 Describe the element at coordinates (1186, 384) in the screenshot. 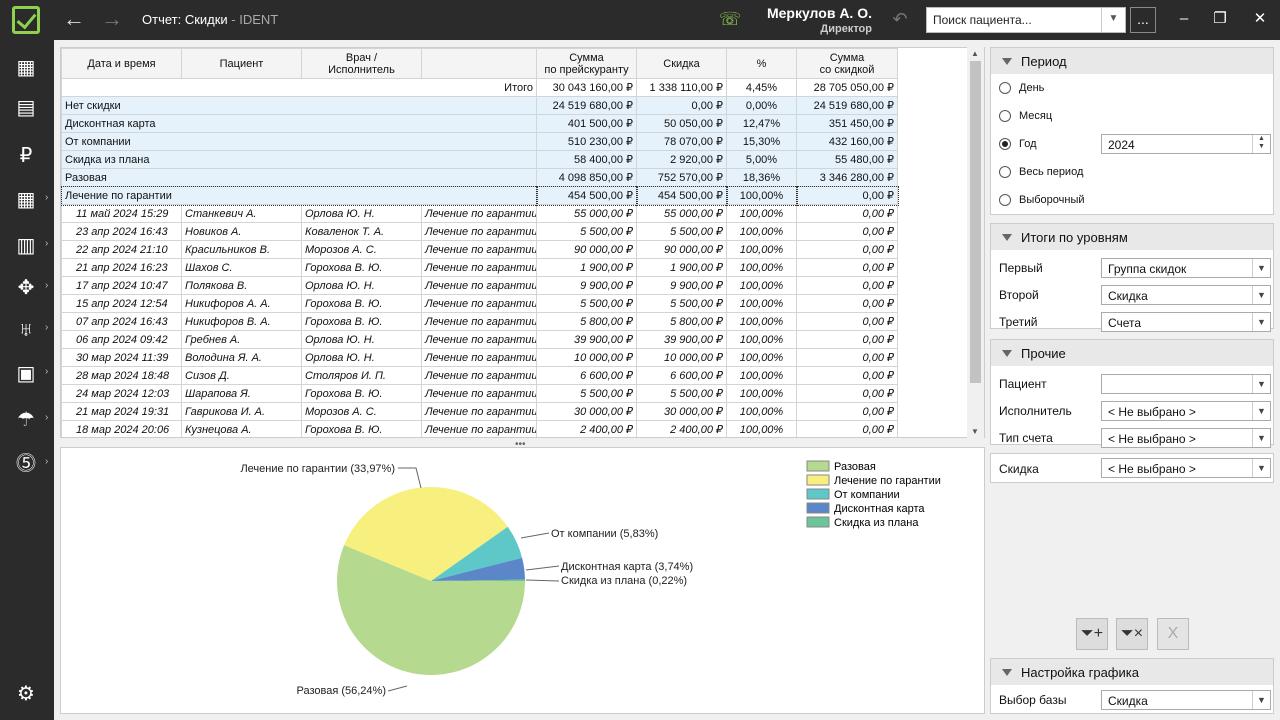

I see `filter-select: ▼` at that location.